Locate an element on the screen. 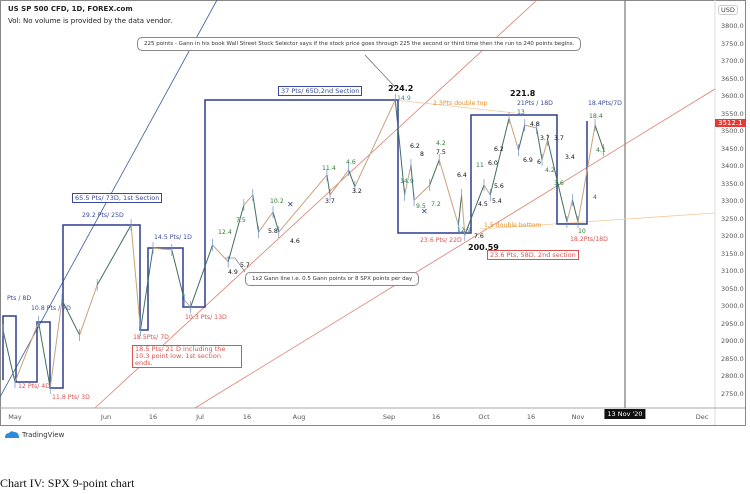  chart-annotation: 200.59 is located at coordinates (483, 247).